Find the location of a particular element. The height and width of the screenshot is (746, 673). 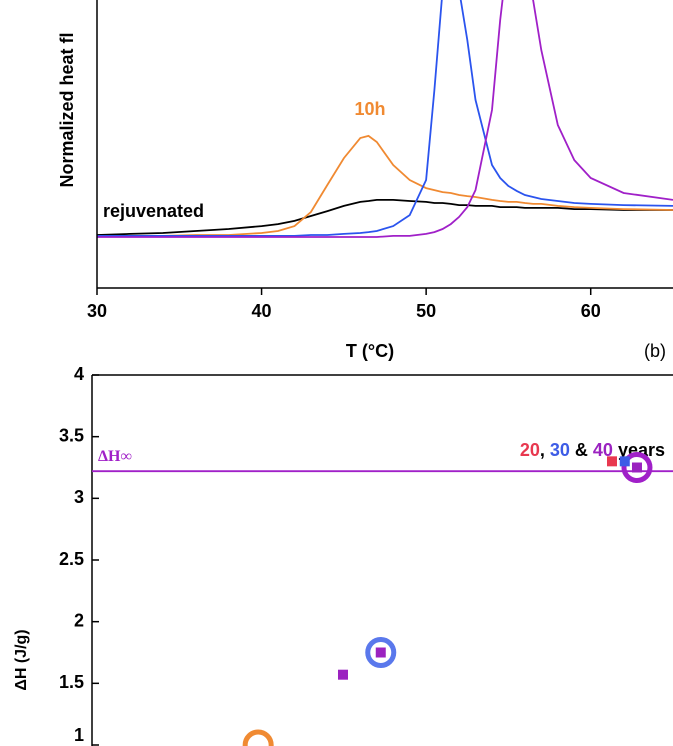

y-tick-label: 4 is located at coordinates (79, 374).